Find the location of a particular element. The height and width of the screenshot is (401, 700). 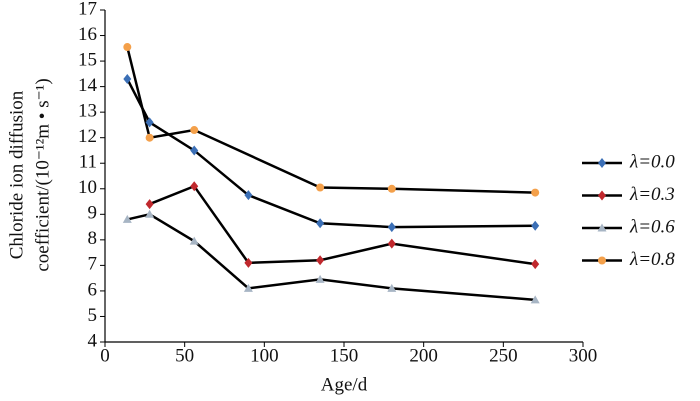

series-line is located at coordinates (342, 225).